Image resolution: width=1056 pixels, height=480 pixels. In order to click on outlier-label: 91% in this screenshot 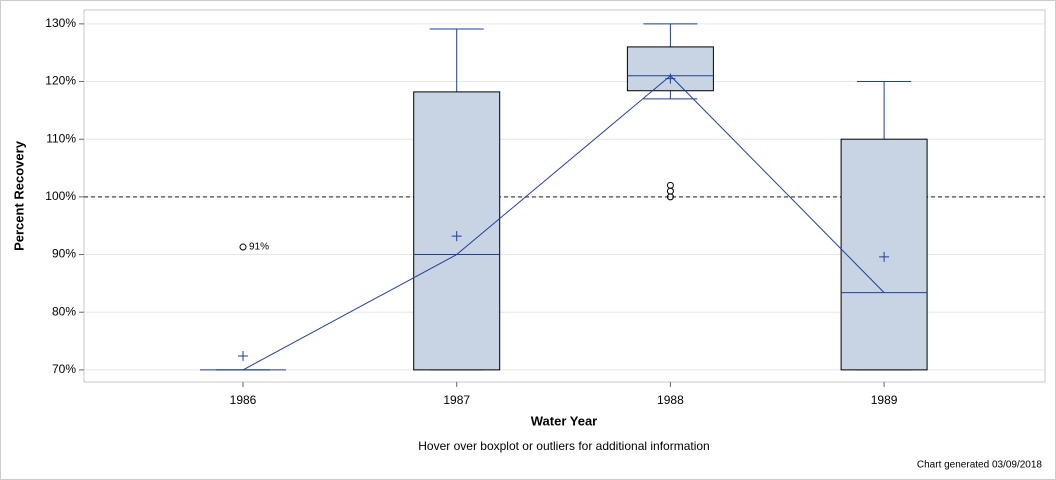, I will do `click(259, 247)`.